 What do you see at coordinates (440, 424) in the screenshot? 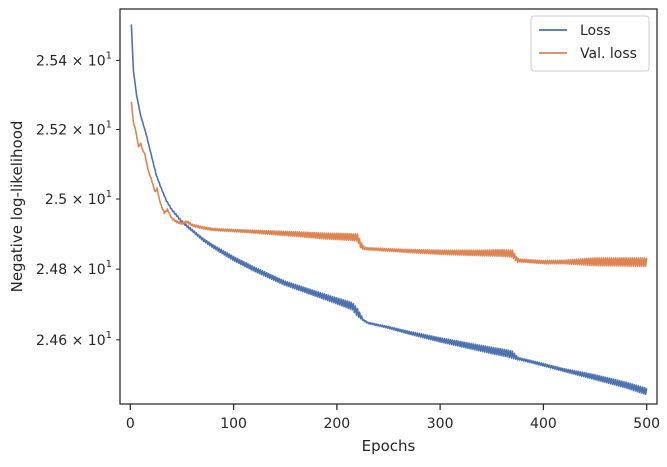
I see `x-tick-label: 300` at bounding box center [440, 424].